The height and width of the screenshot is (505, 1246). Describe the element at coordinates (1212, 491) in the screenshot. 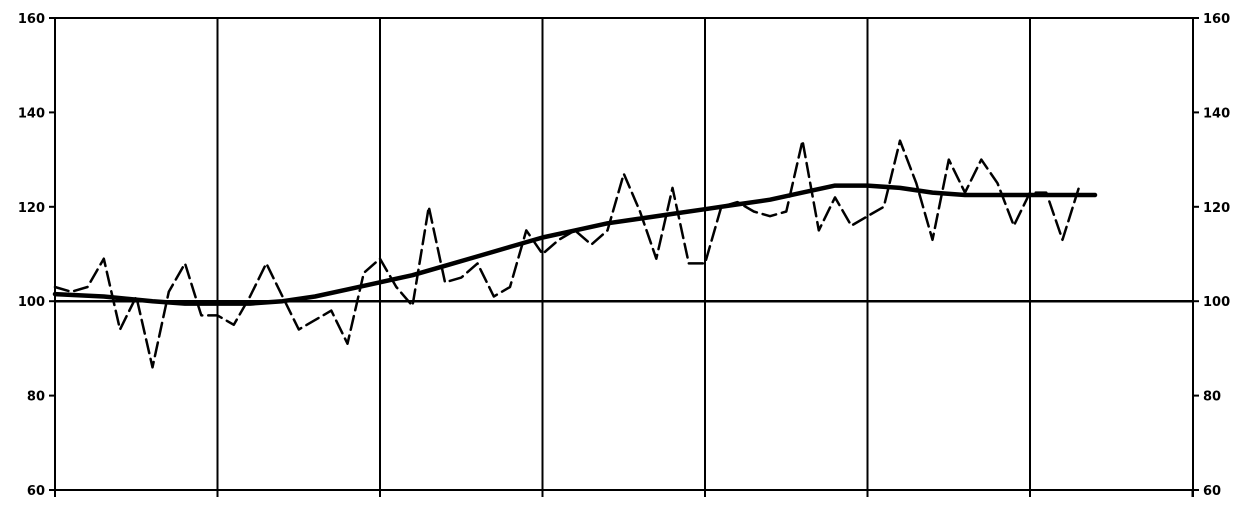

I see `y-tick-label-right: 60` at that location.